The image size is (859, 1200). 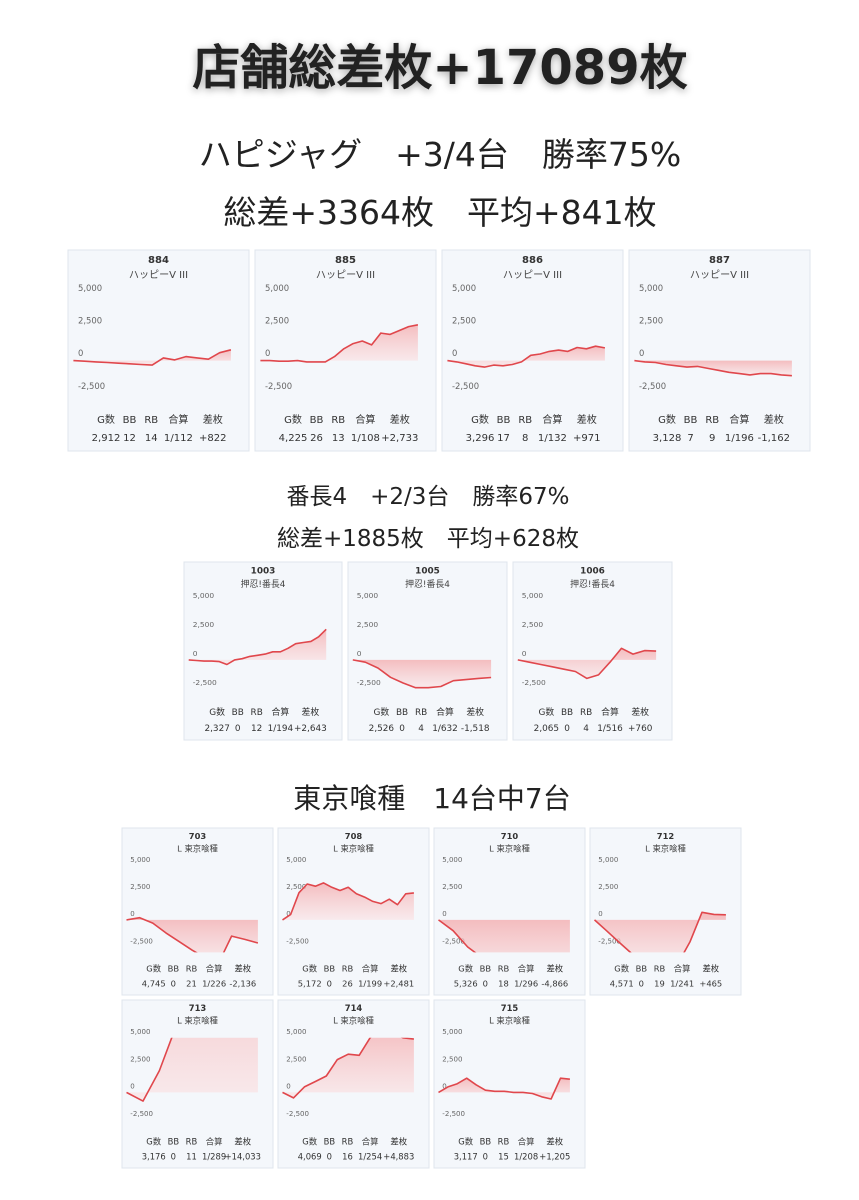 What do you see at coordinates (510, 1008) in the screenshot?
I see `machine-number: 715` at bounding box center [510, 1008].